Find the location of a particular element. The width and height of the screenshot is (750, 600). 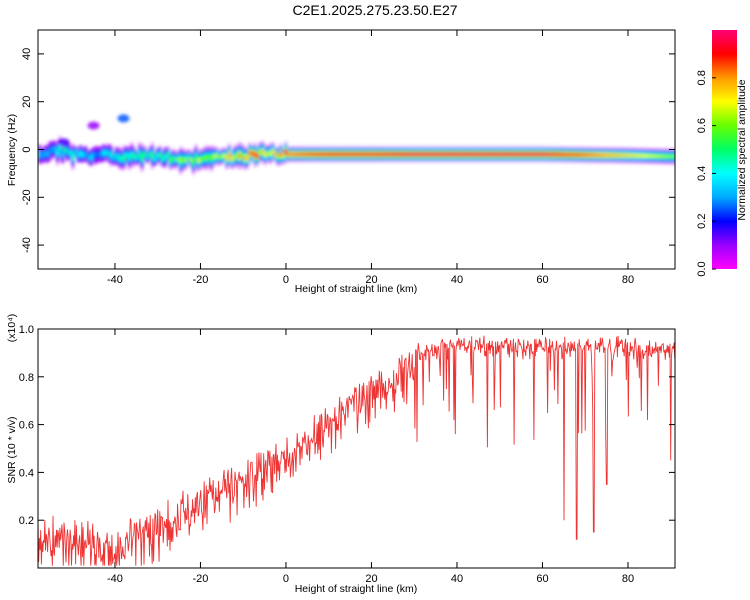

y-tick-label: -40 is located at coordinates (27, 245).